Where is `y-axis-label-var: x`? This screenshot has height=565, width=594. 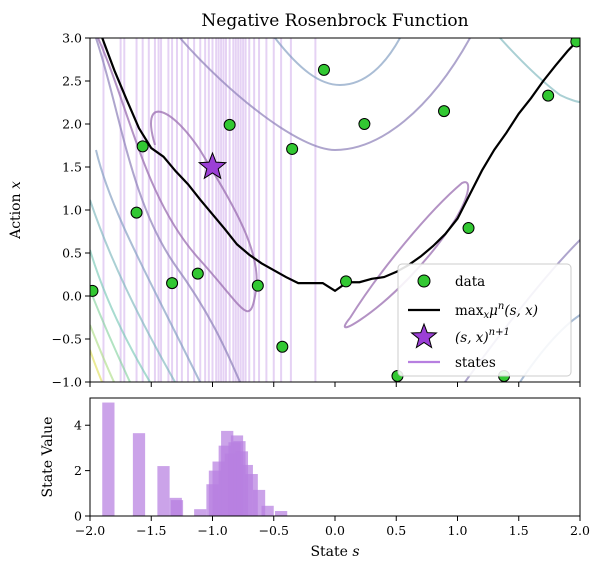
y-axis-label-var: x is located at coordinates (16, 185).